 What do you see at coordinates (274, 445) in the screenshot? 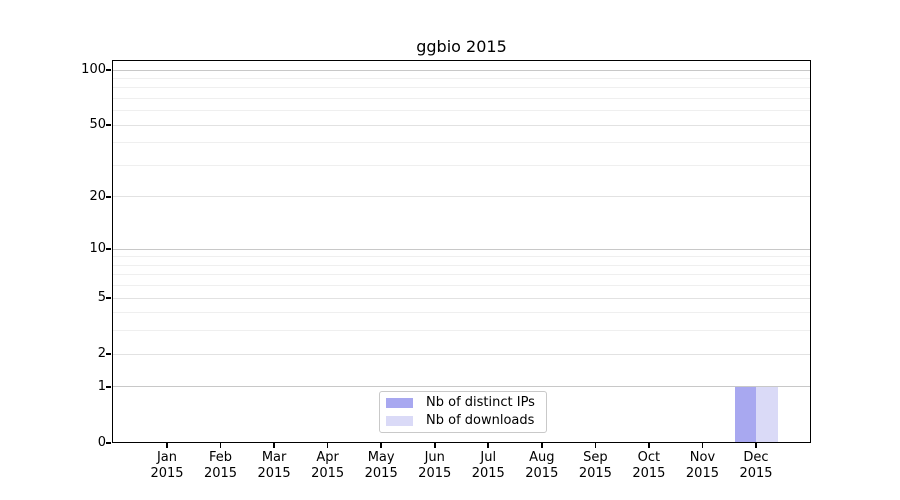
I see `x-tick-mark-mar` at bounding box center [274, 445].